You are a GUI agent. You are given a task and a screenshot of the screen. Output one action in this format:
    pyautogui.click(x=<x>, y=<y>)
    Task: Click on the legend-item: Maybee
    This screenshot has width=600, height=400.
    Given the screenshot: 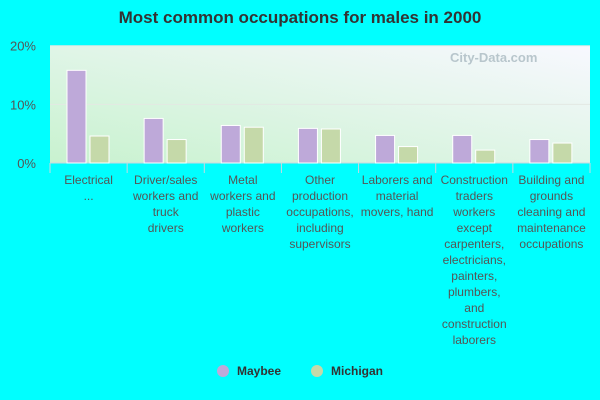 What is the action you would take?
    pyautogui.click(x=248, y=371)
    